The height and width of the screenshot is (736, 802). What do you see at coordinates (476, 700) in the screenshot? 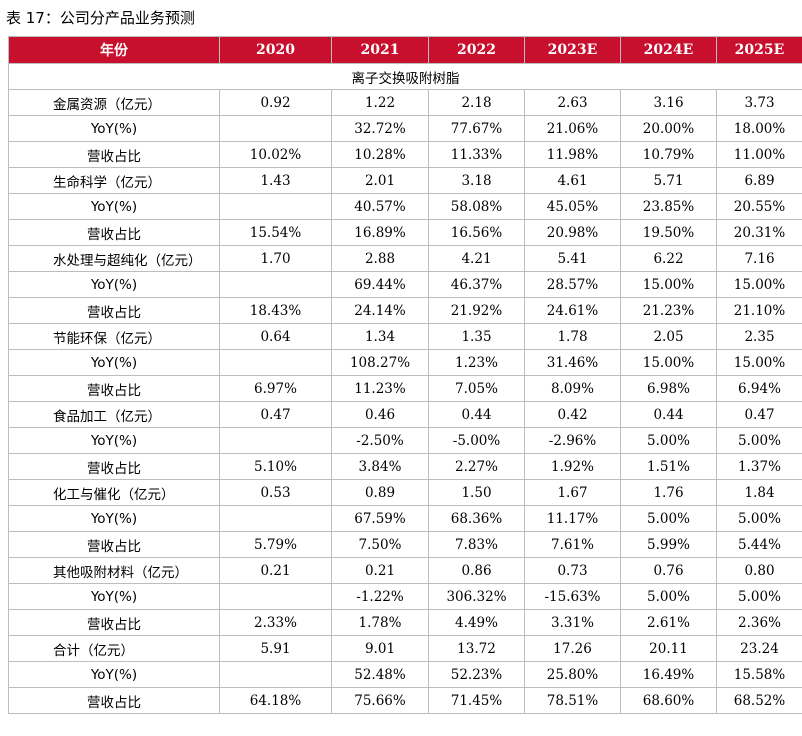
I see `table-cell: 71.45%` at bounding box center [476, 700].